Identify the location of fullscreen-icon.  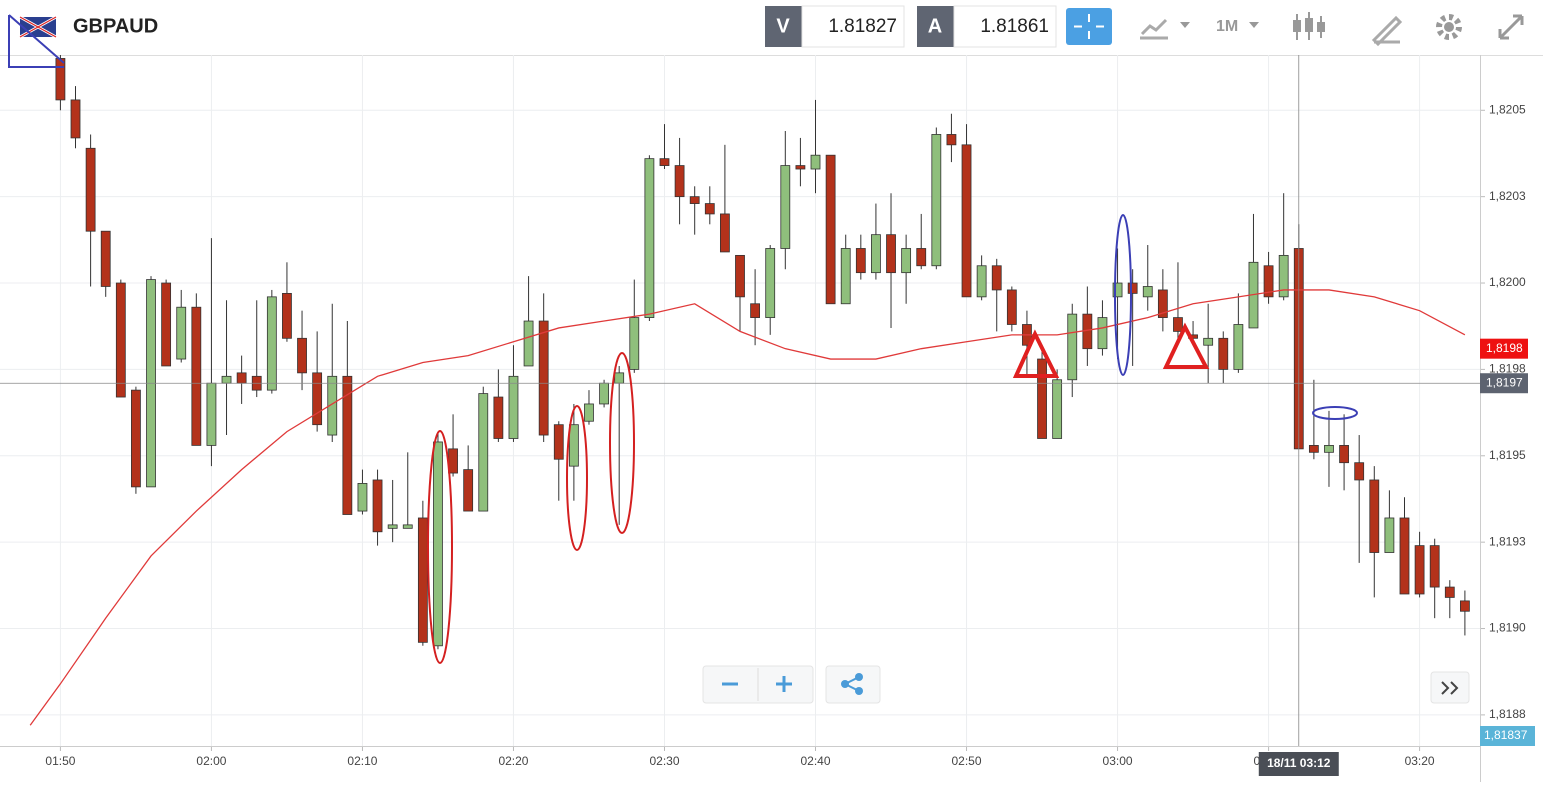
(1511, 27).